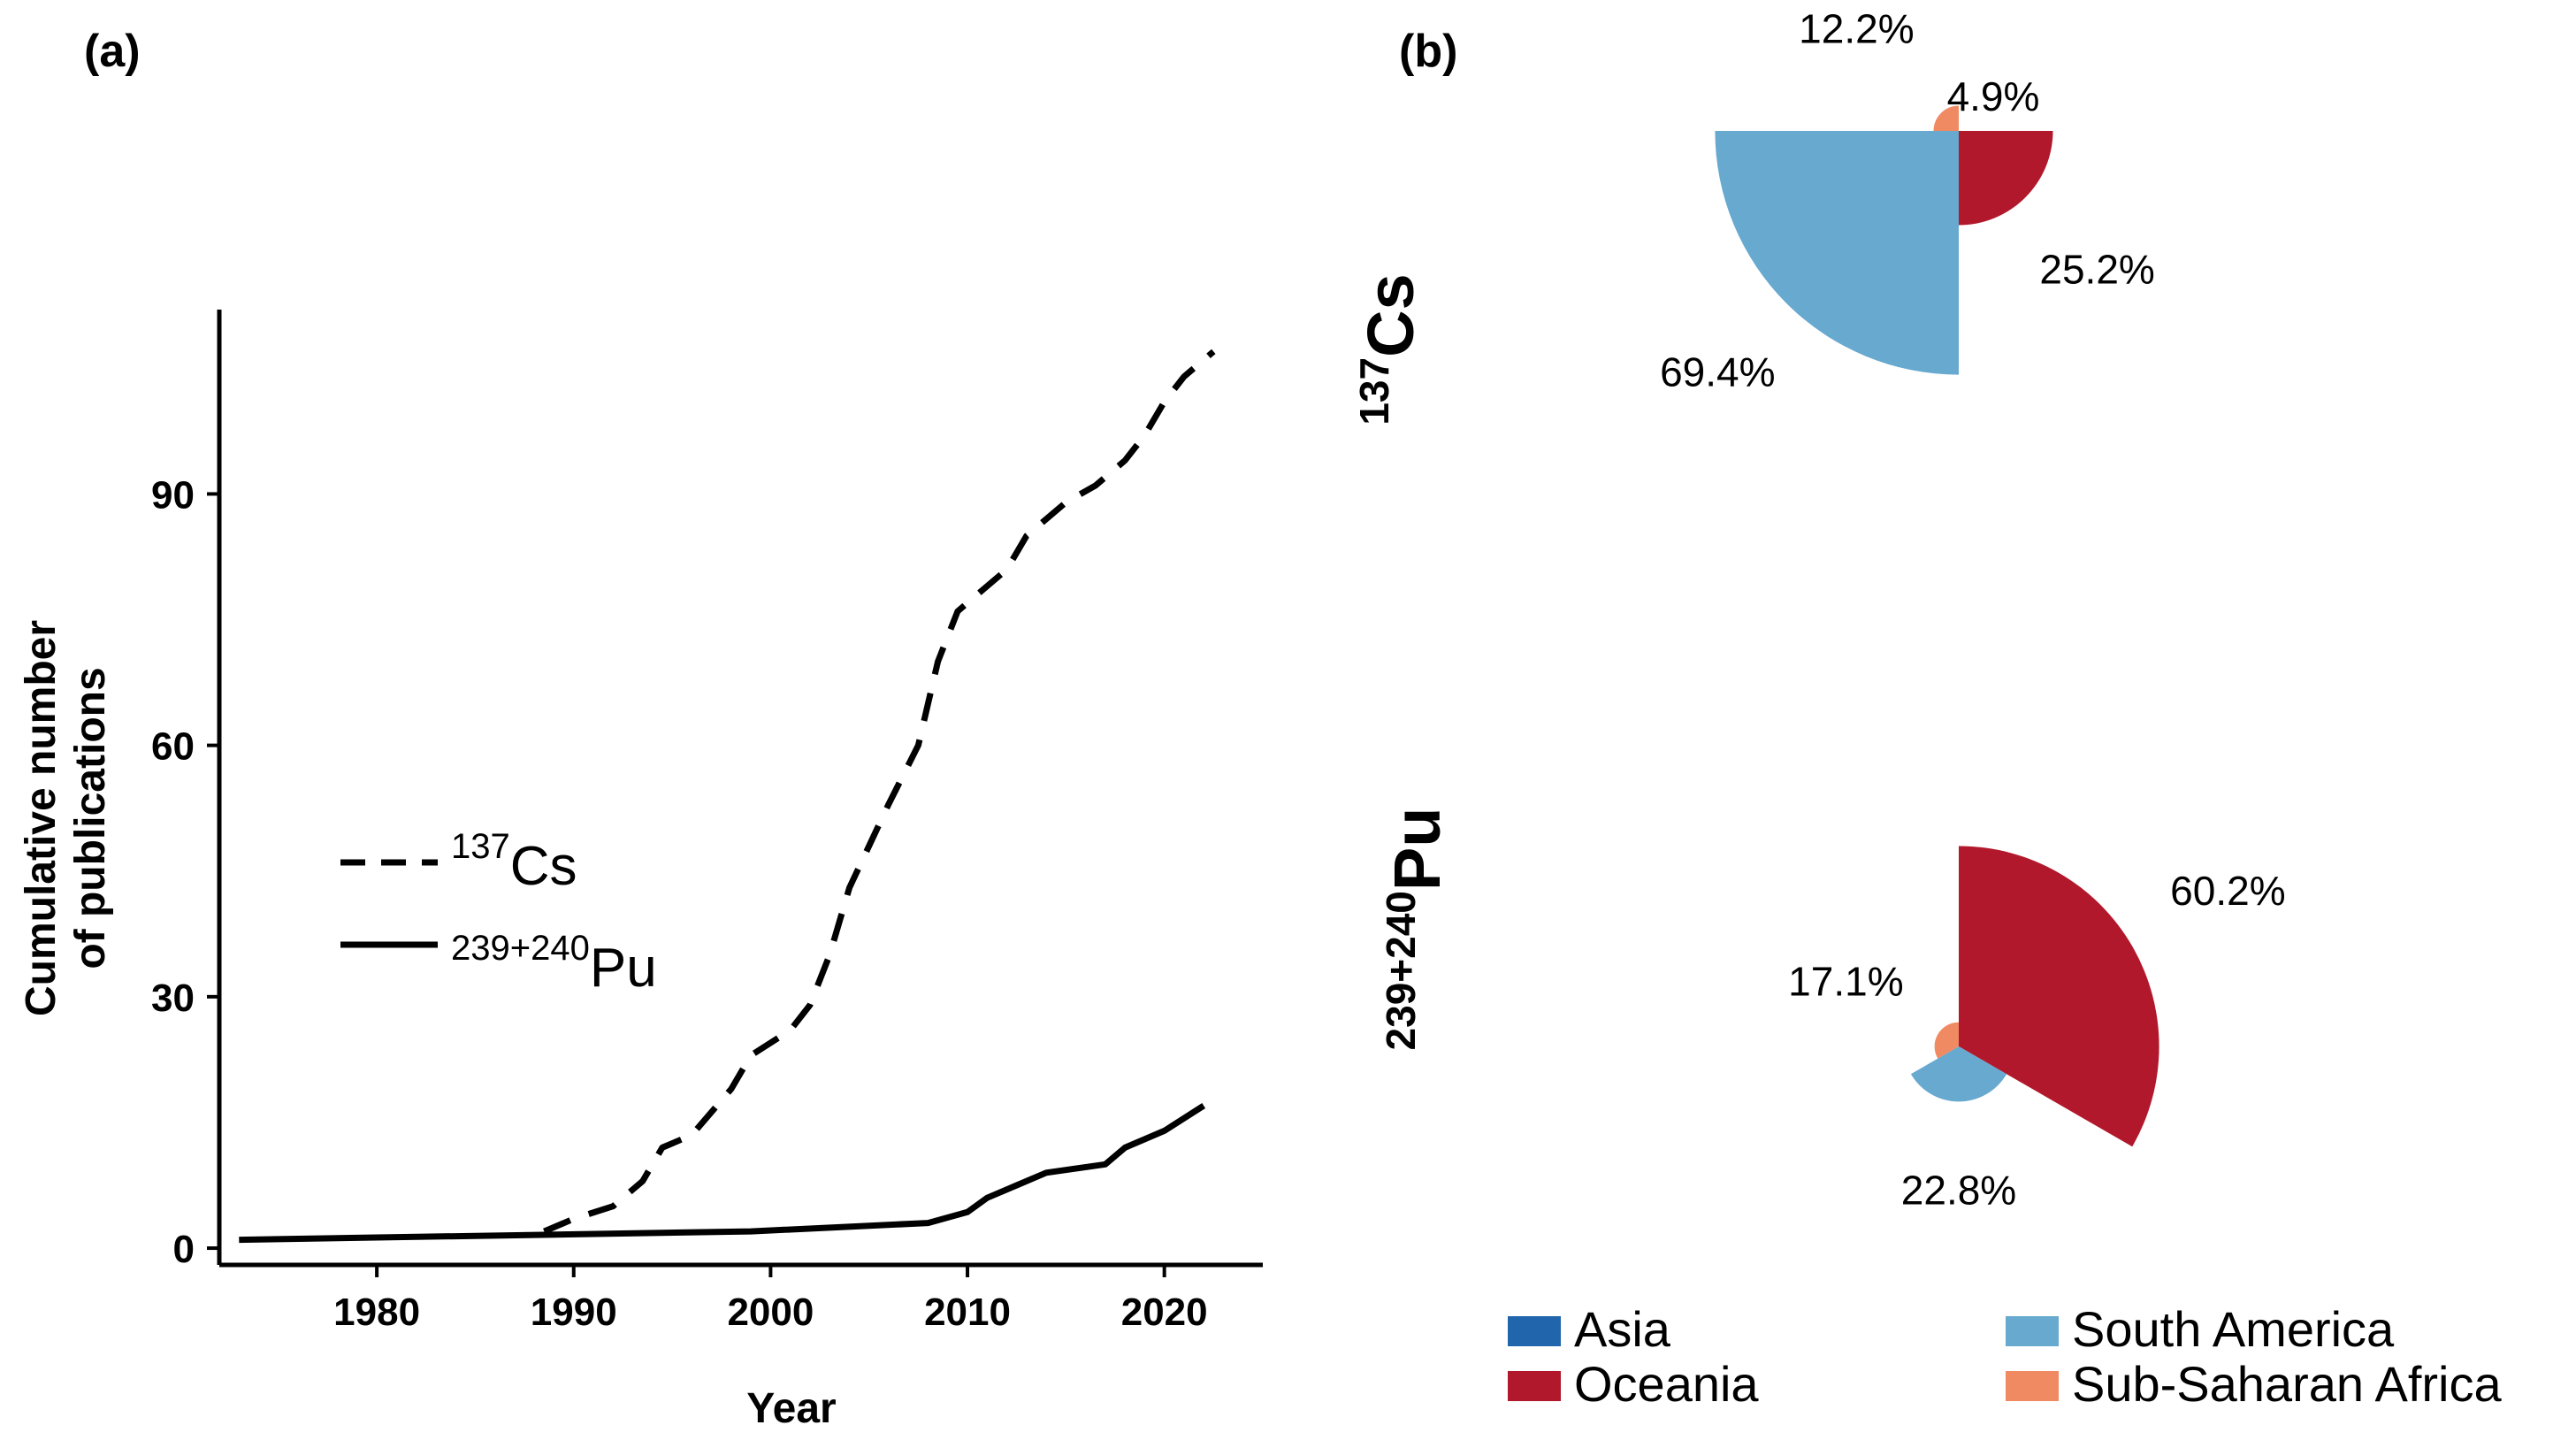 Image resolution: width=2576 pixels, height=1448 pixels. Describe the element at coordinates (1845, 981) in the screenshot. I see `pie-slice-label: 17.1%` at that location.